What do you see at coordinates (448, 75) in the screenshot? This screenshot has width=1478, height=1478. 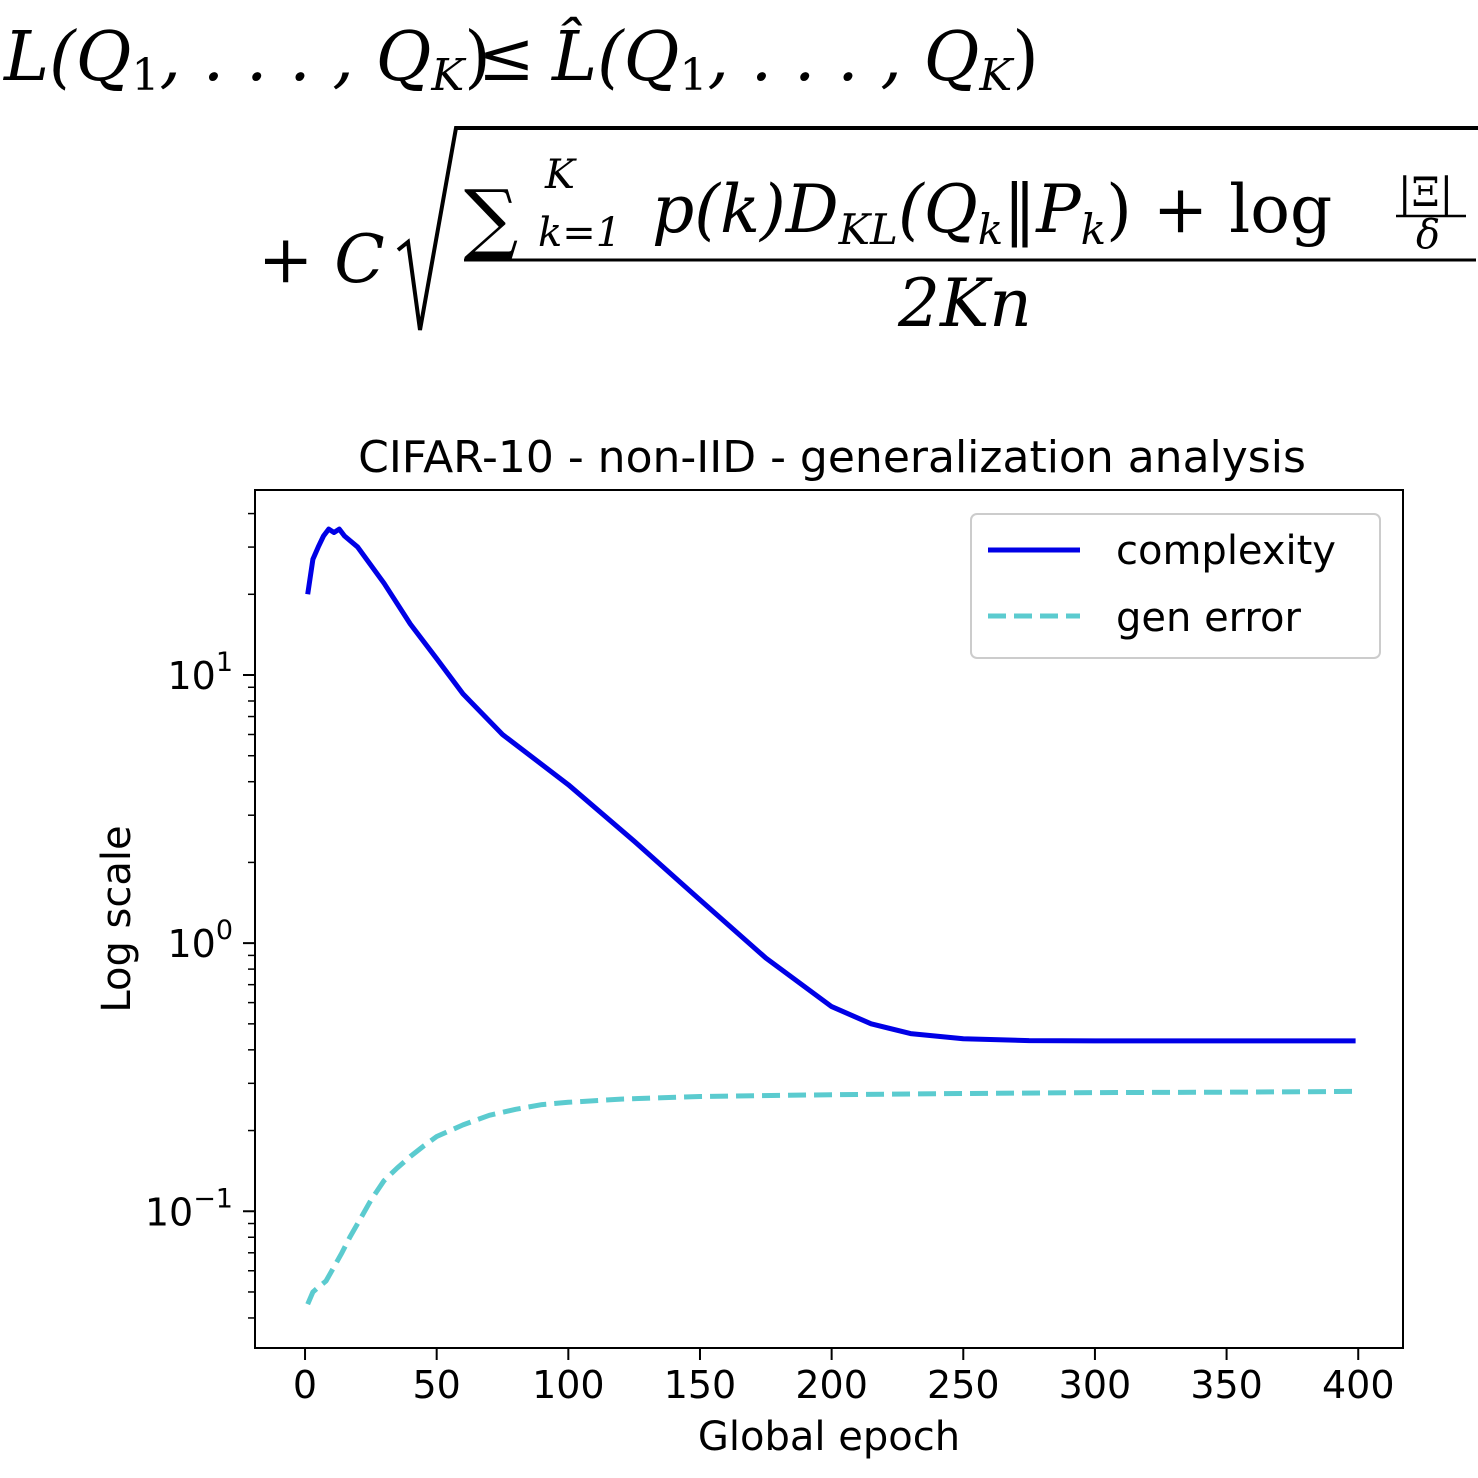 I see `formula-sub-K: K` at bounding box center [448, 75].